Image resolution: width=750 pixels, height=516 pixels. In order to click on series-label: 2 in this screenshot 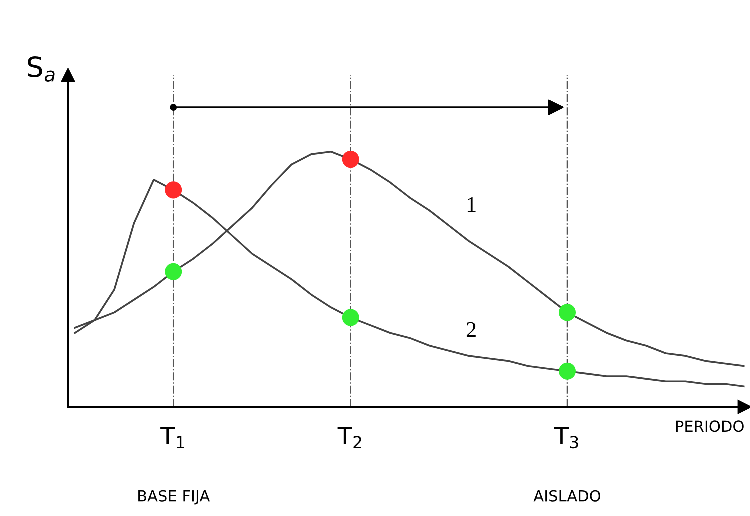, I will do `click(471, 330)`.